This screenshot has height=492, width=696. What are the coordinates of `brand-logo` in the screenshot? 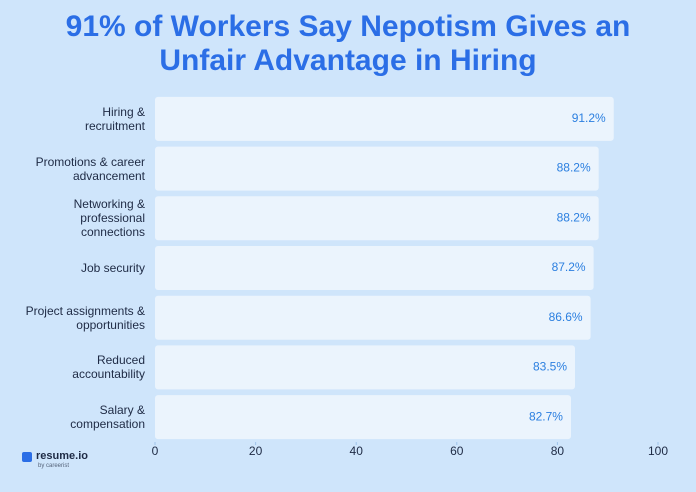 It's located at (27, 457).